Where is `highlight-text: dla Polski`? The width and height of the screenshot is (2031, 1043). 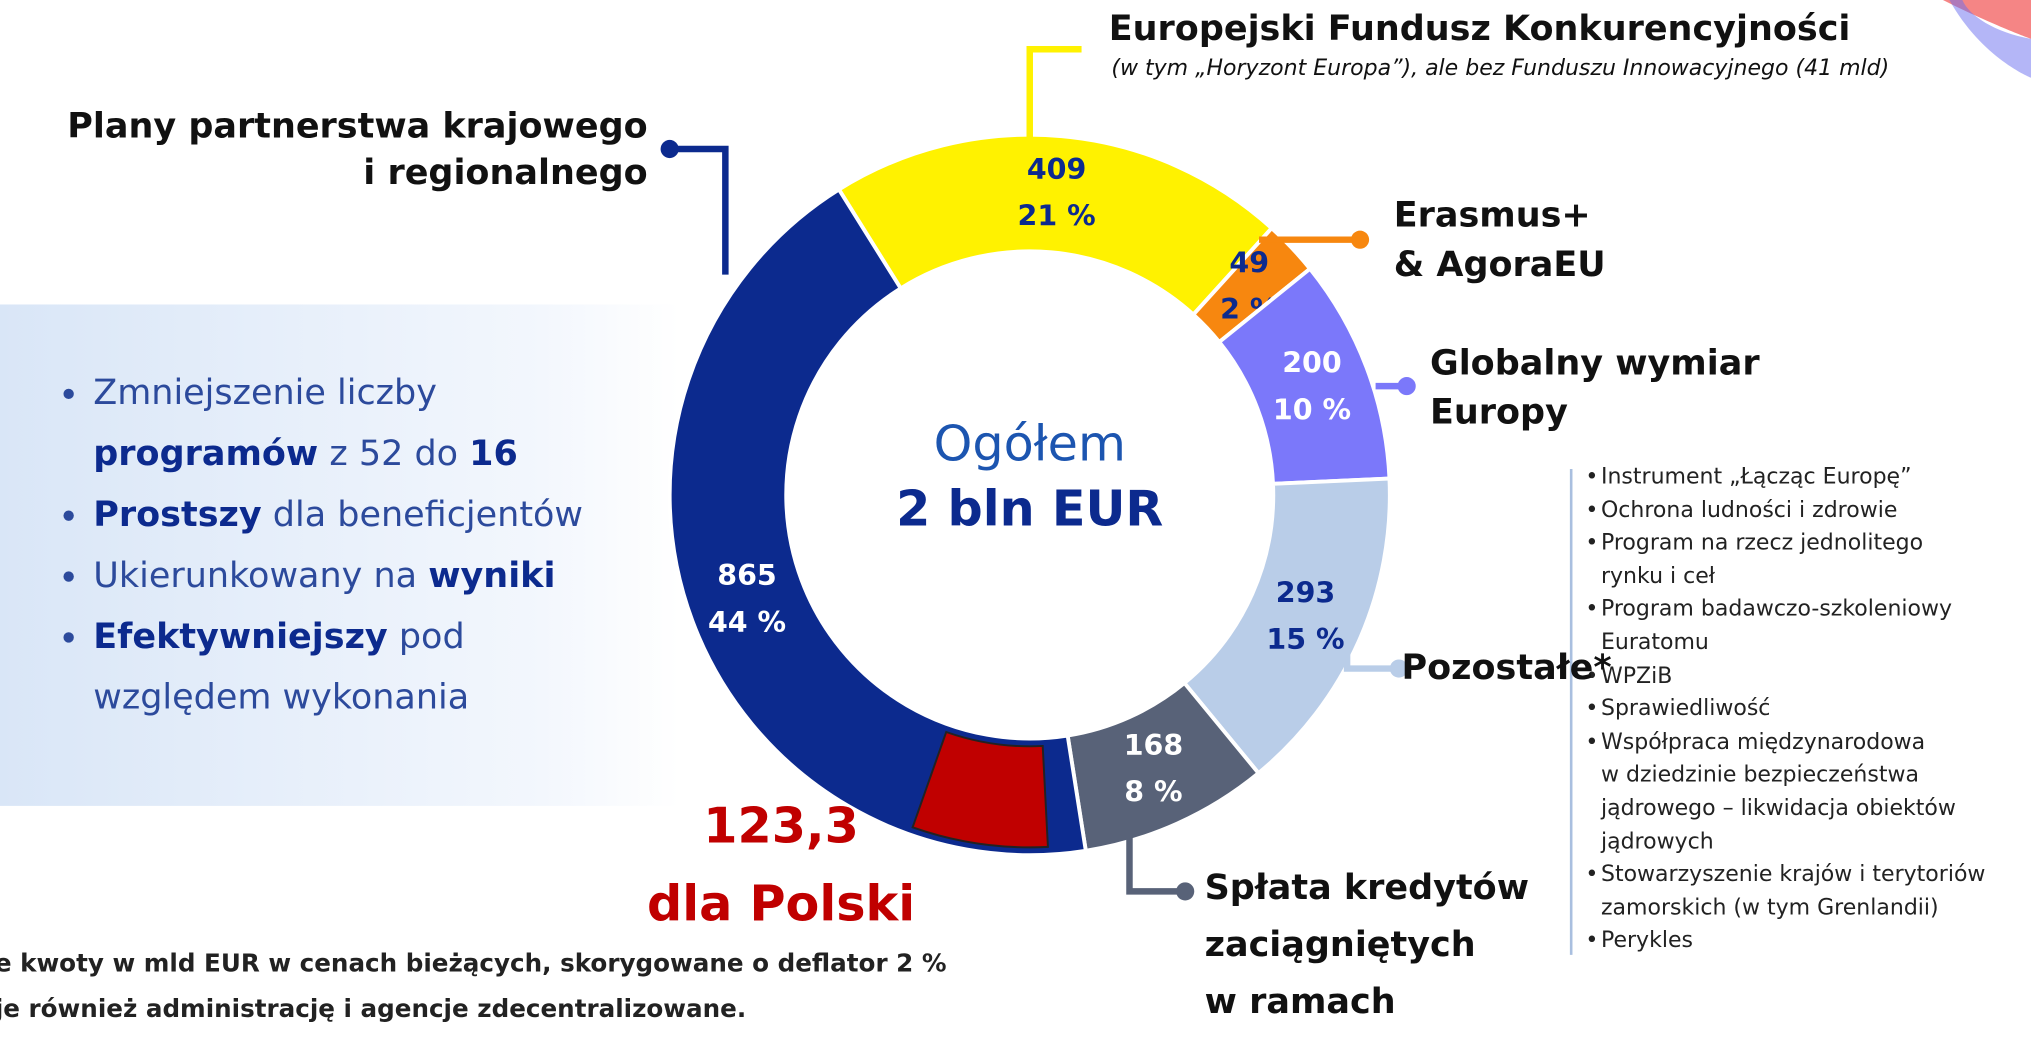 highlight-text: dla Polski is located at coordinates (781, 903).